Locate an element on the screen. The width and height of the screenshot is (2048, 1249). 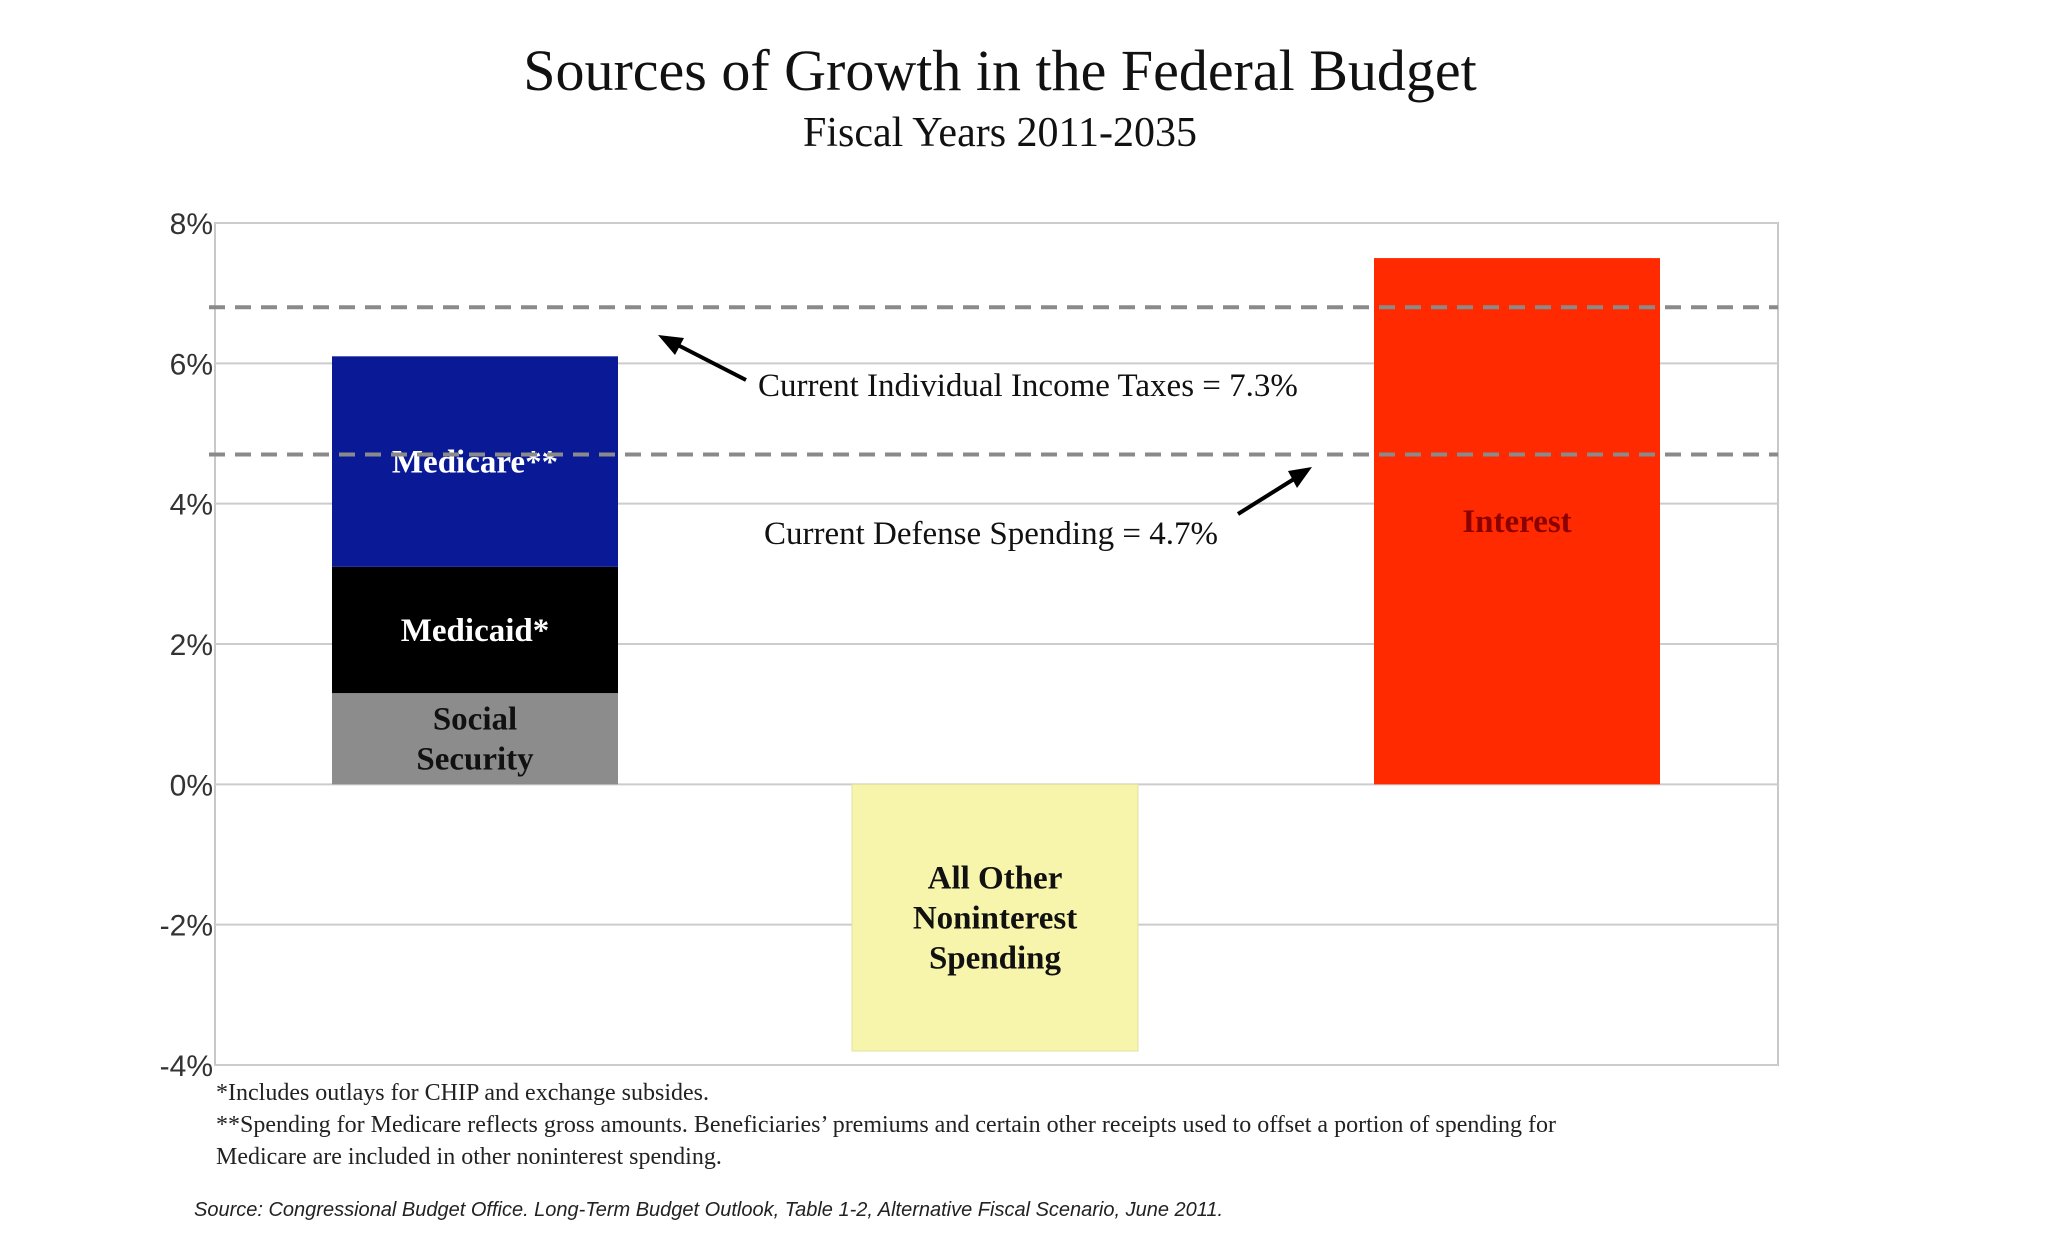
y-axis-ticks: -4% -2% 0% 2% 4% 6% 8% is located at coordinates (186, 645).